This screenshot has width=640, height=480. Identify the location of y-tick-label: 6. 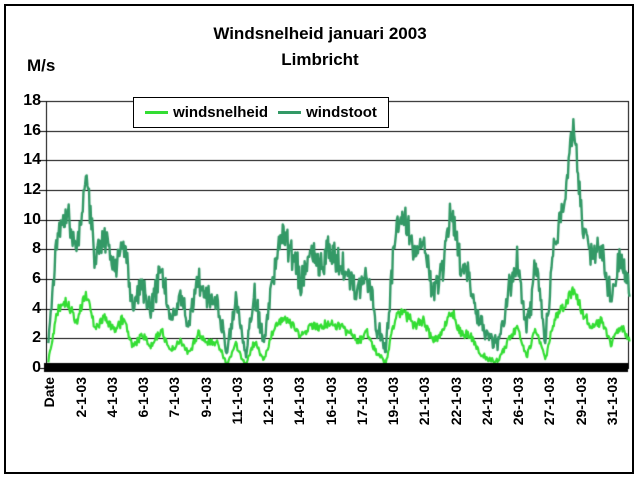
(36, 278).